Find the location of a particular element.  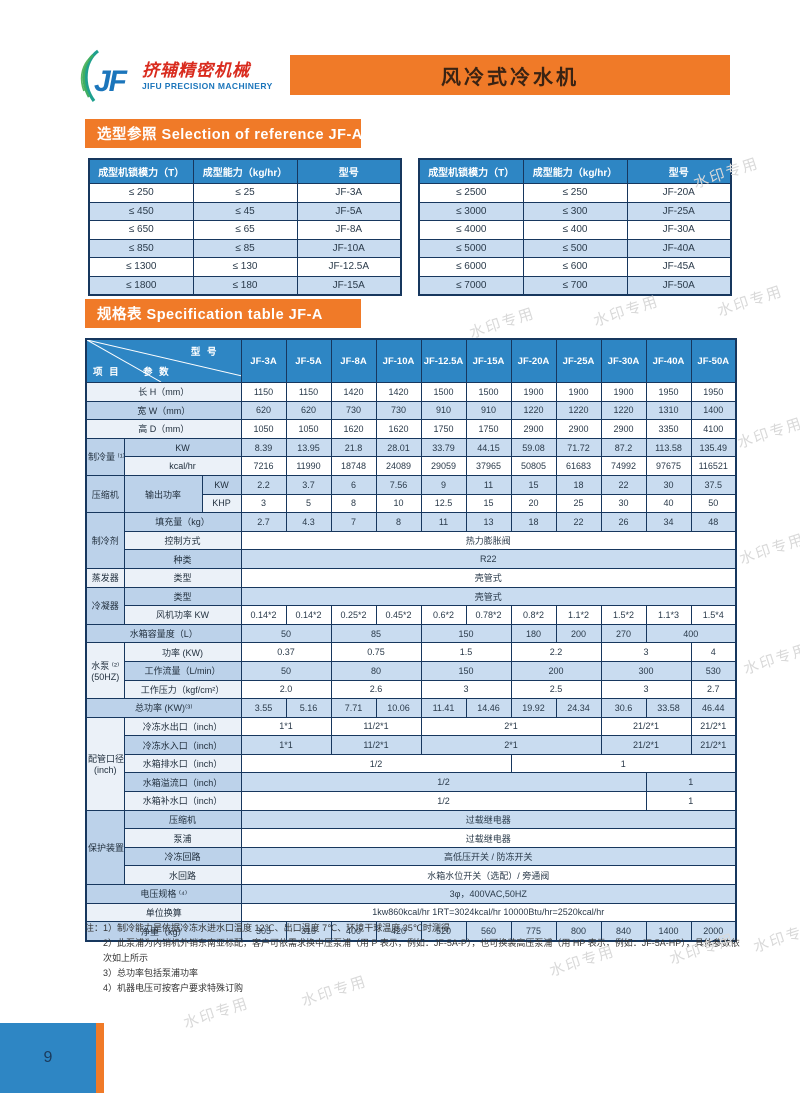

spec-cell: 2.5 is located at coordinates (556, 689).